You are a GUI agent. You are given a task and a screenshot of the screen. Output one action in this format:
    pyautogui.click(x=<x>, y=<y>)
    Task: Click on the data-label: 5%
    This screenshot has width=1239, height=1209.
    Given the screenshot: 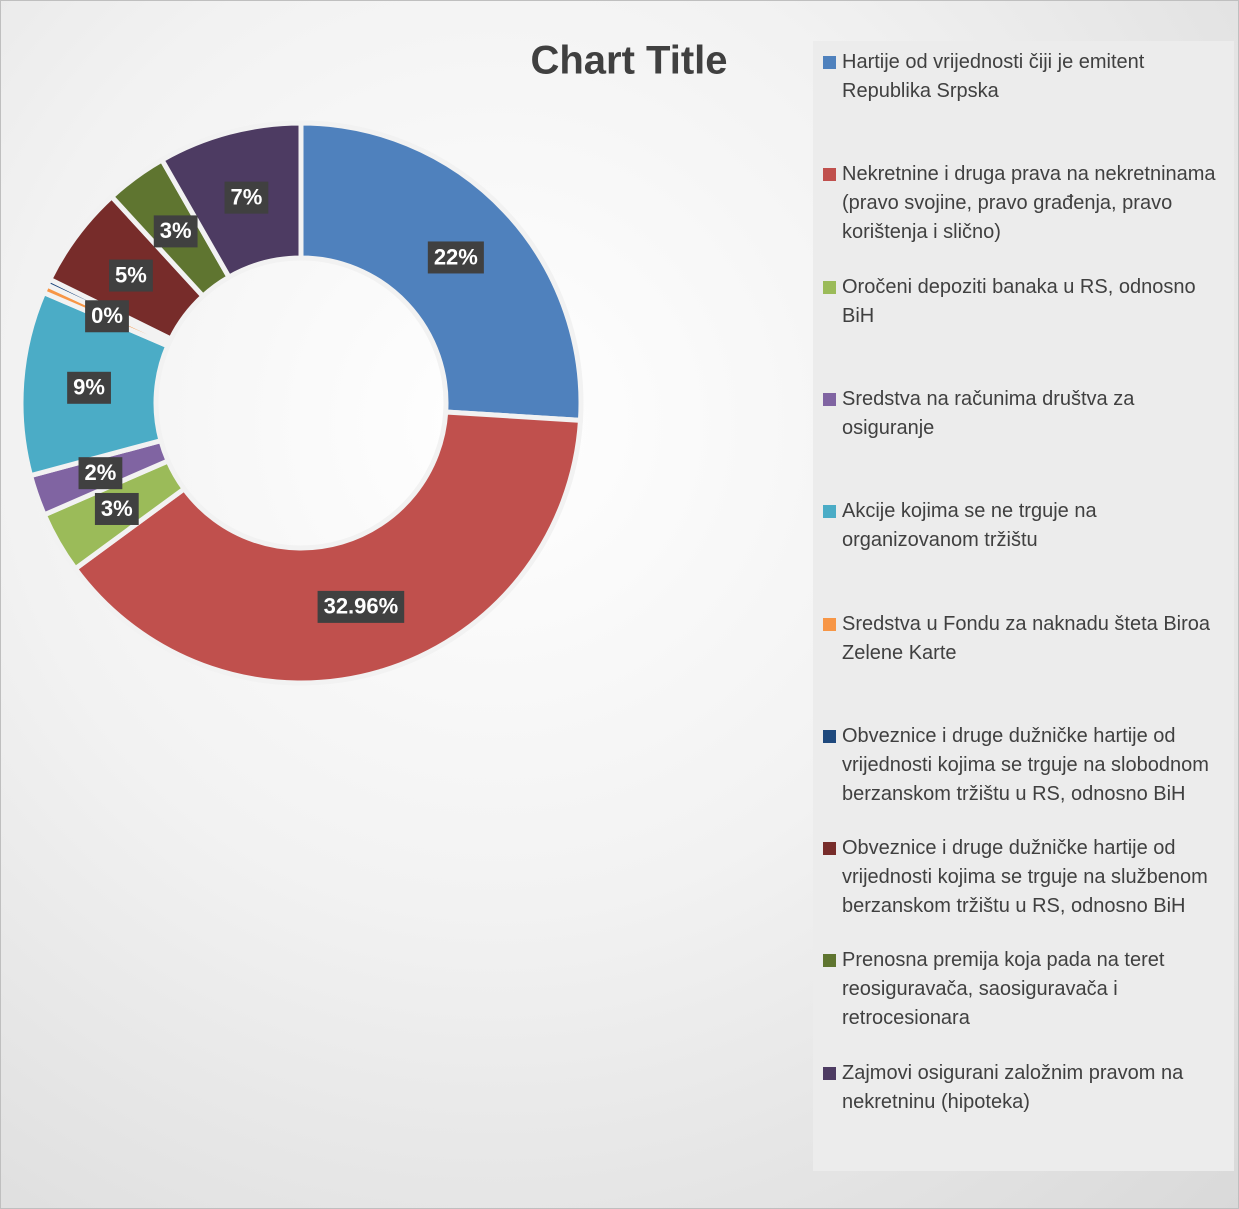 What is the action you would take?
    pyautogui.click(x=131, y=275)
    